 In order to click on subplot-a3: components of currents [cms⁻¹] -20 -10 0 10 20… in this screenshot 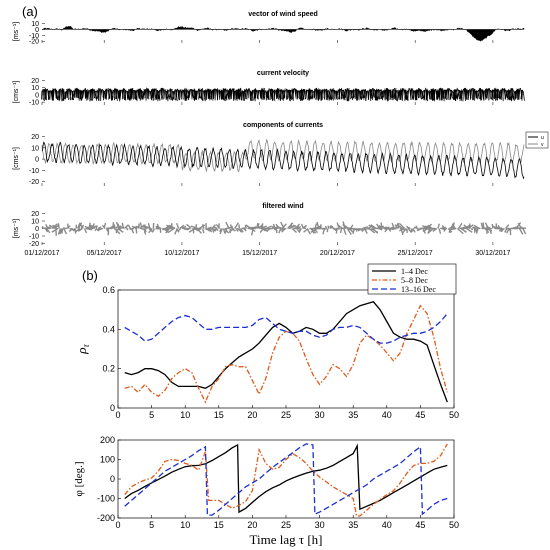, I will do `click(281, 154)`.